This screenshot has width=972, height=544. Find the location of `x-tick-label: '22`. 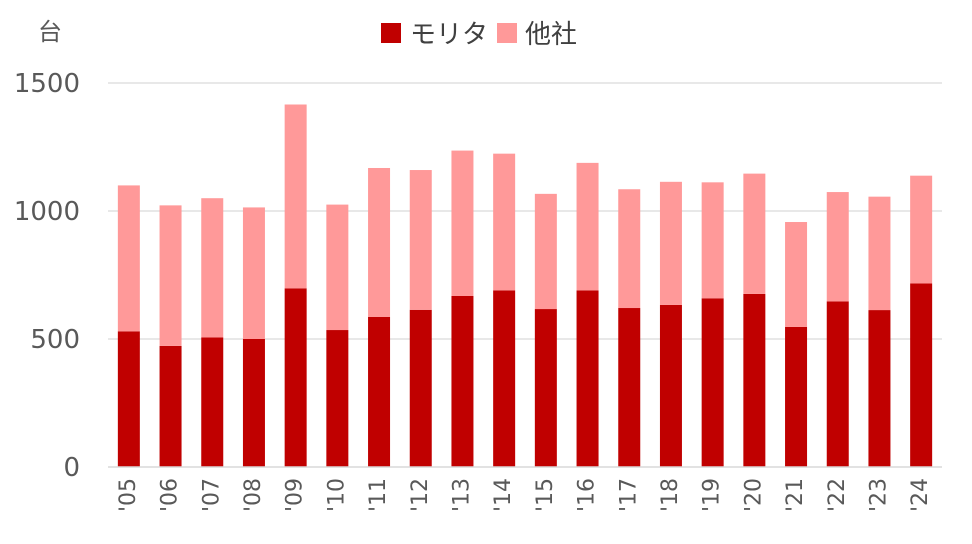

x-tick-label: '22 is located at coordinates (837, 495).